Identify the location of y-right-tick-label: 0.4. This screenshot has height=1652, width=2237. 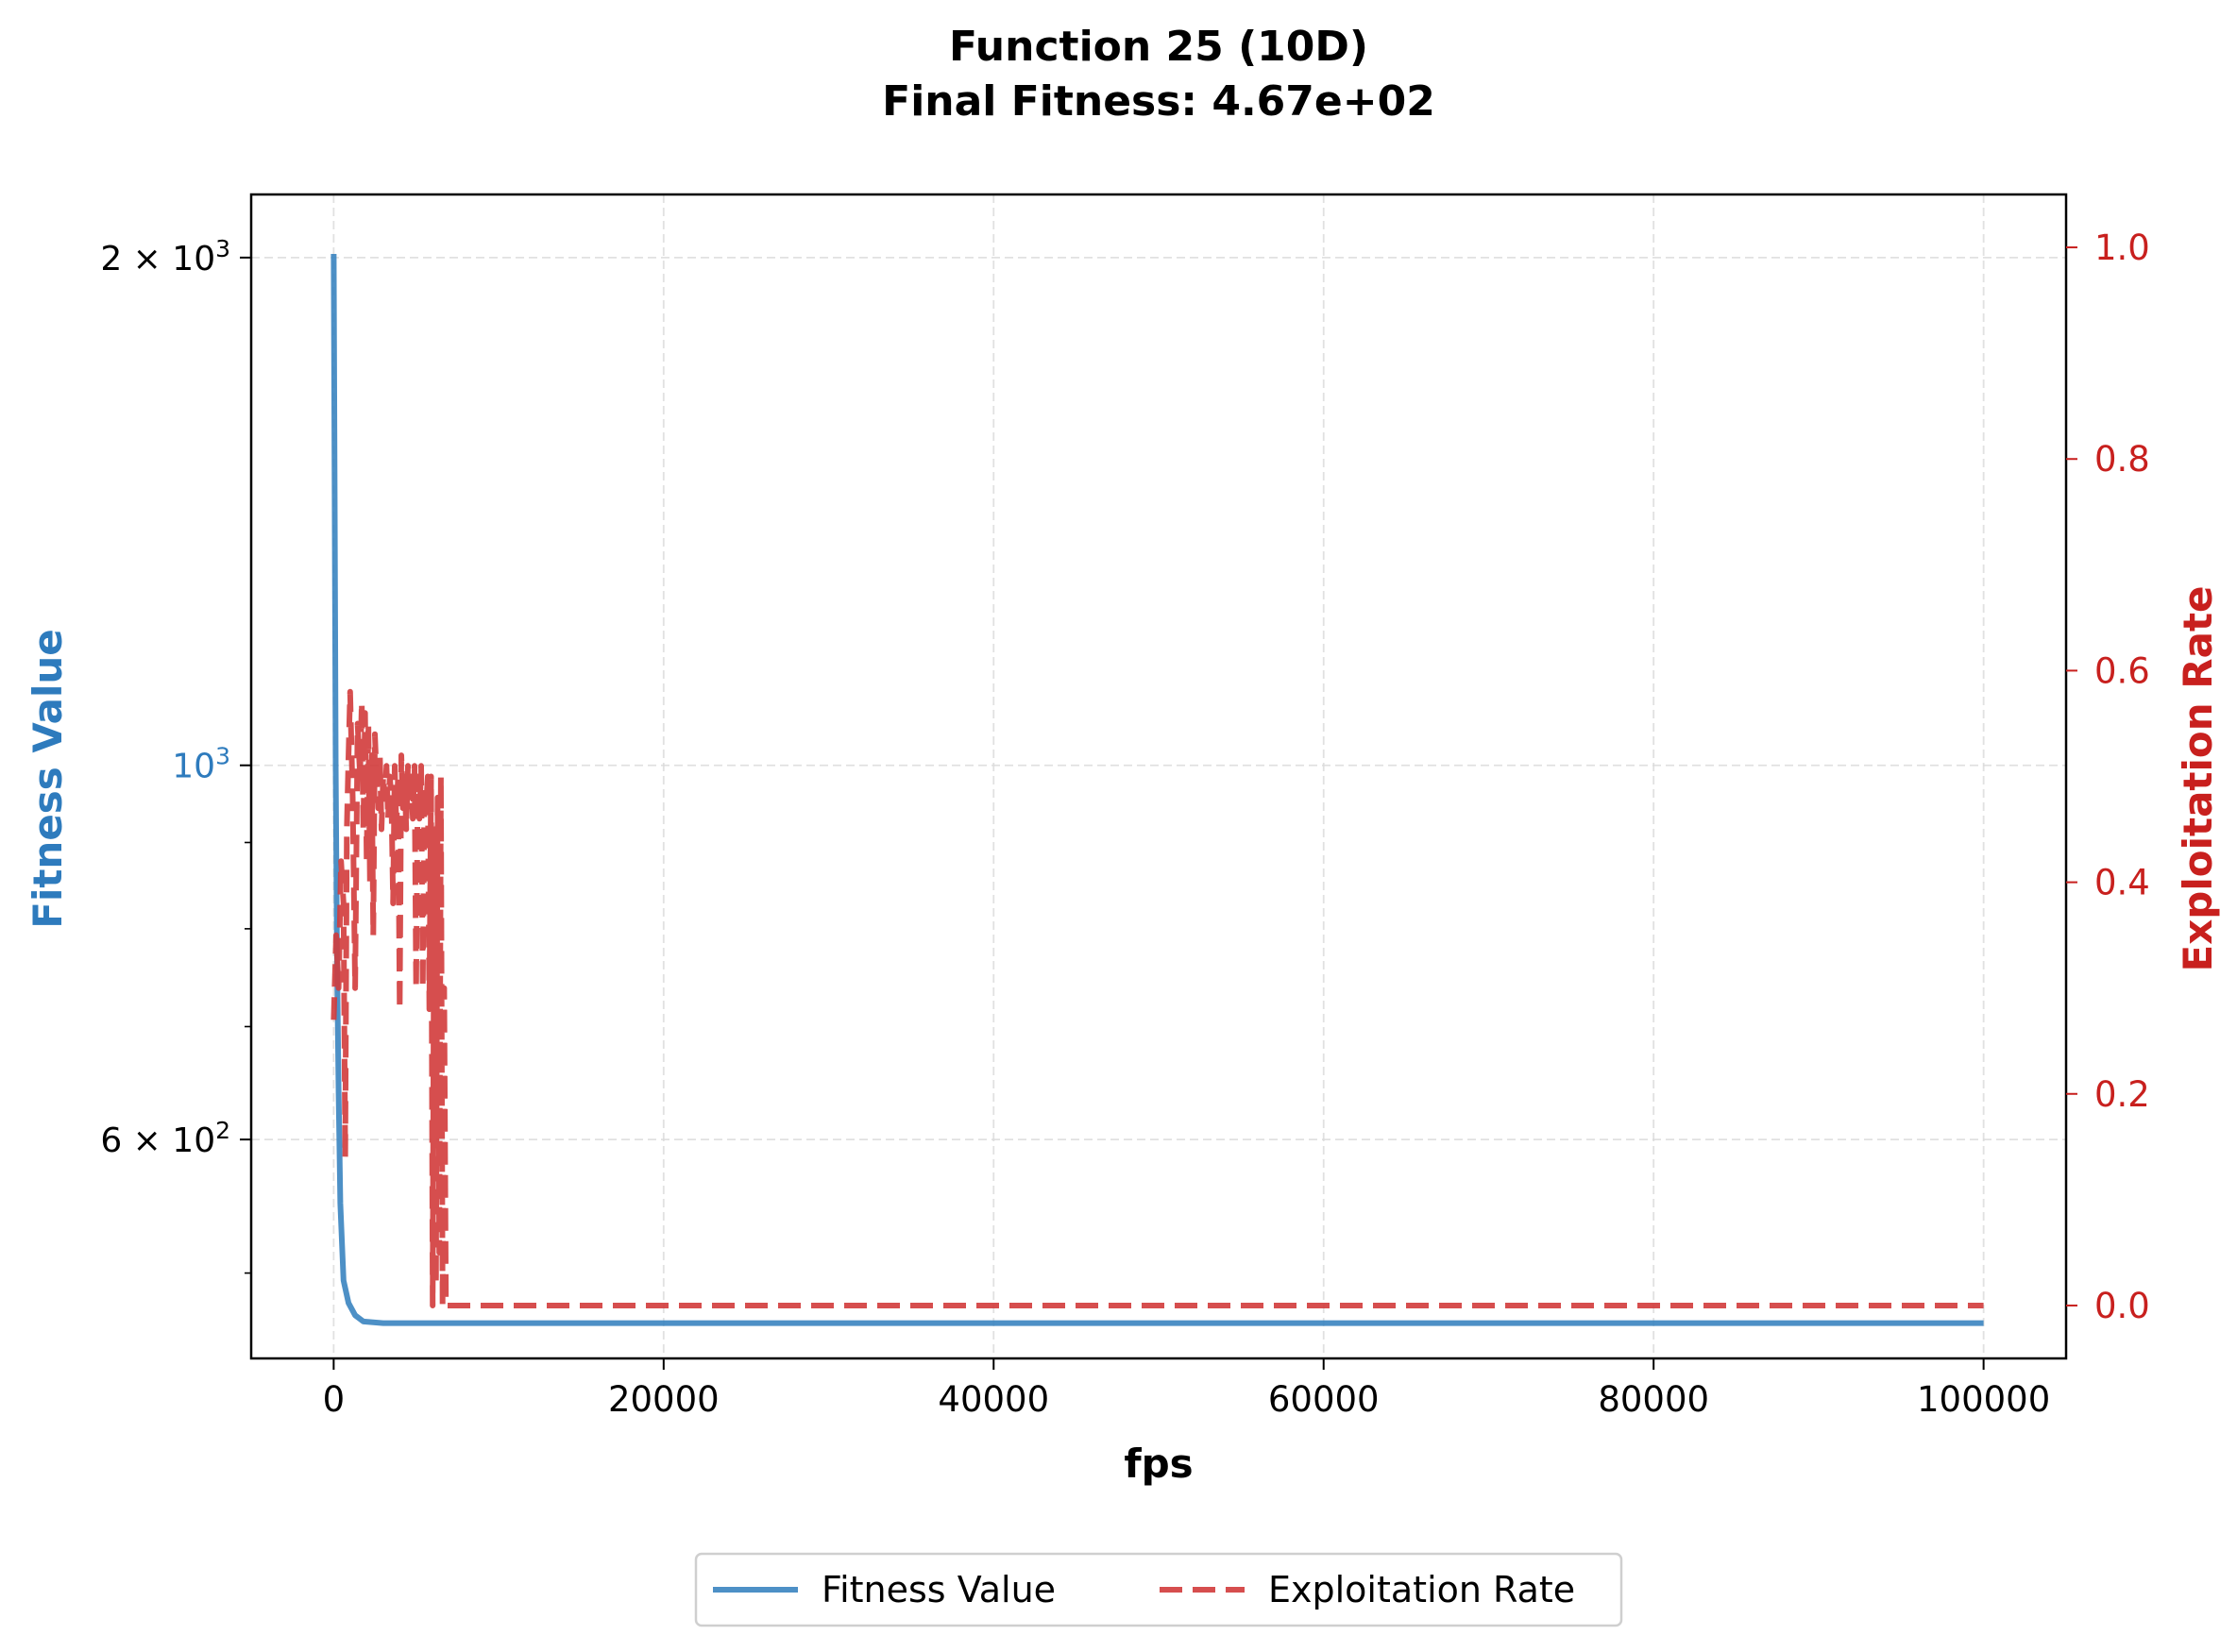
(2122, 883).